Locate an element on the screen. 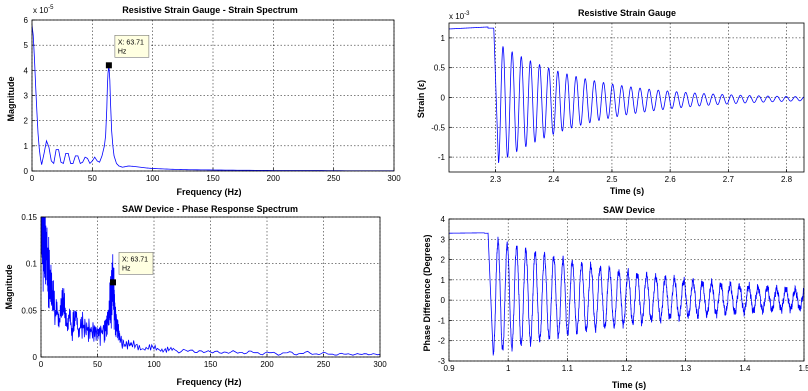  y-exponent: x 10-3 is located at coordinates (459, 16).